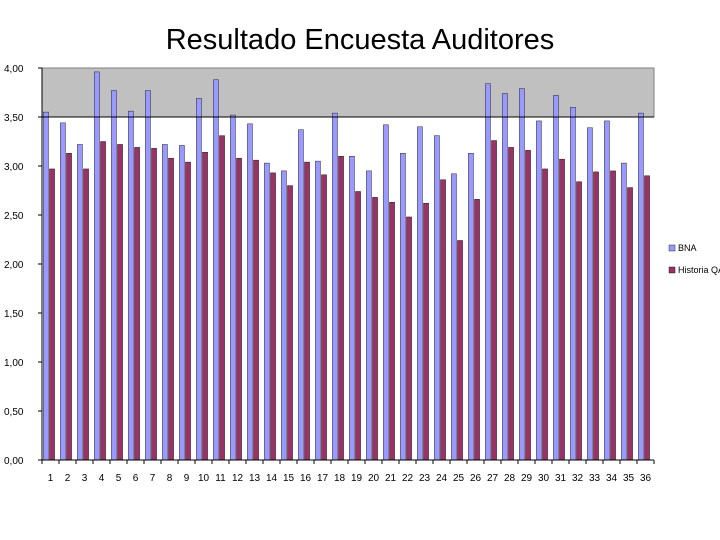 The width and height of the screenshot is (720, 540). Describe the element at coordinates (699, 270) in the screenshot. I see `legend-label-historia-qa: Historia QA` at that location.